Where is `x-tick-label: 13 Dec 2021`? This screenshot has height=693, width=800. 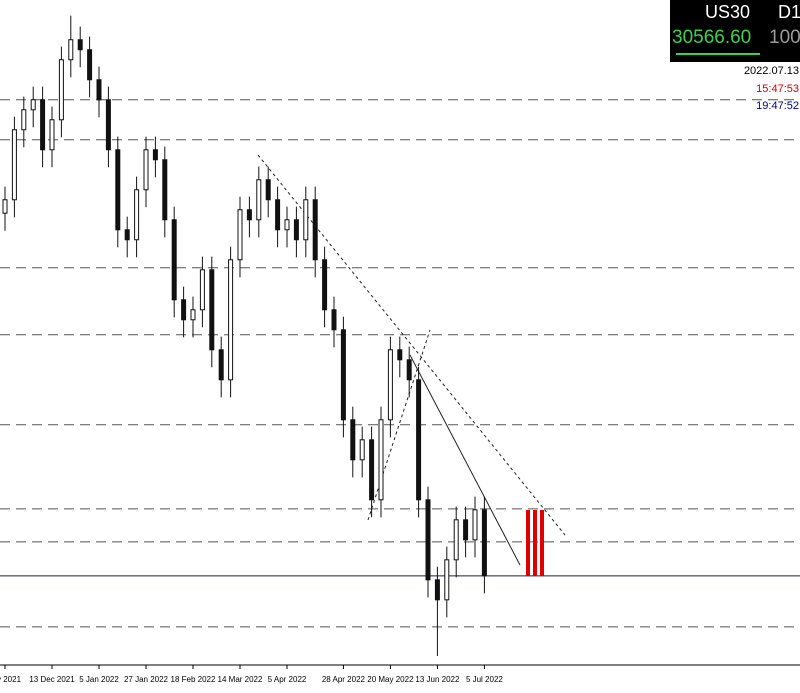
x-tick-label: 13 Dec 2021 is located at coordinates (52, 679).